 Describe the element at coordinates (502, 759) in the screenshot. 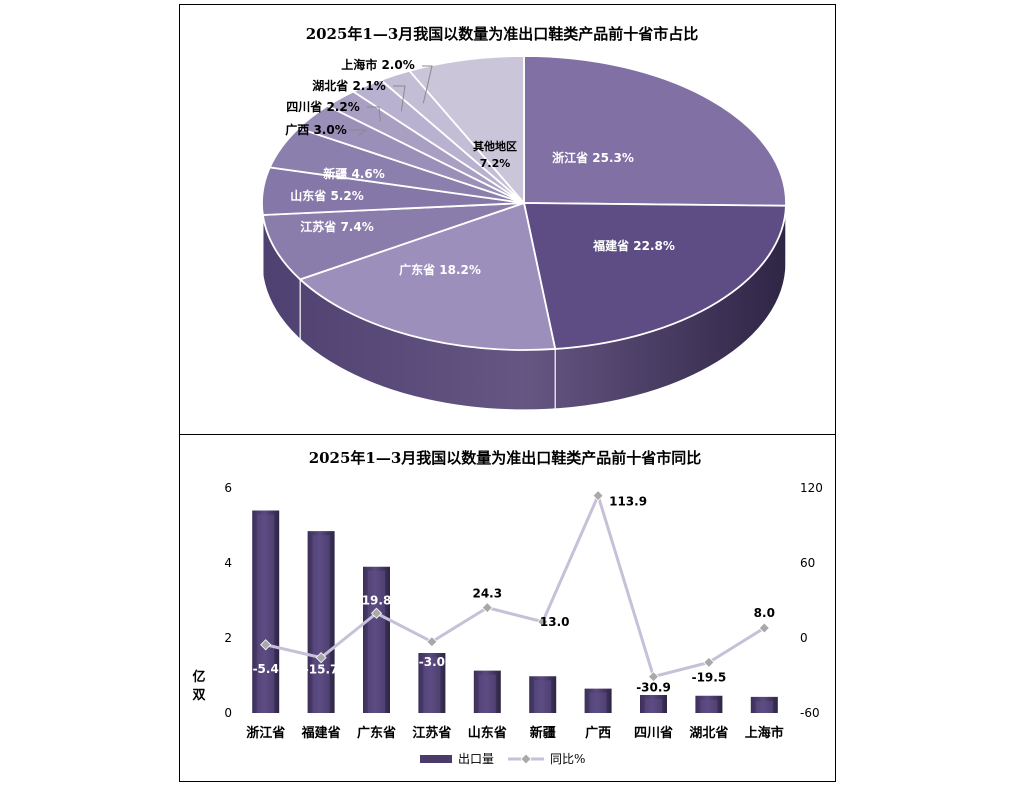

I see `combo-legend: 出口量 同比%` at that location.